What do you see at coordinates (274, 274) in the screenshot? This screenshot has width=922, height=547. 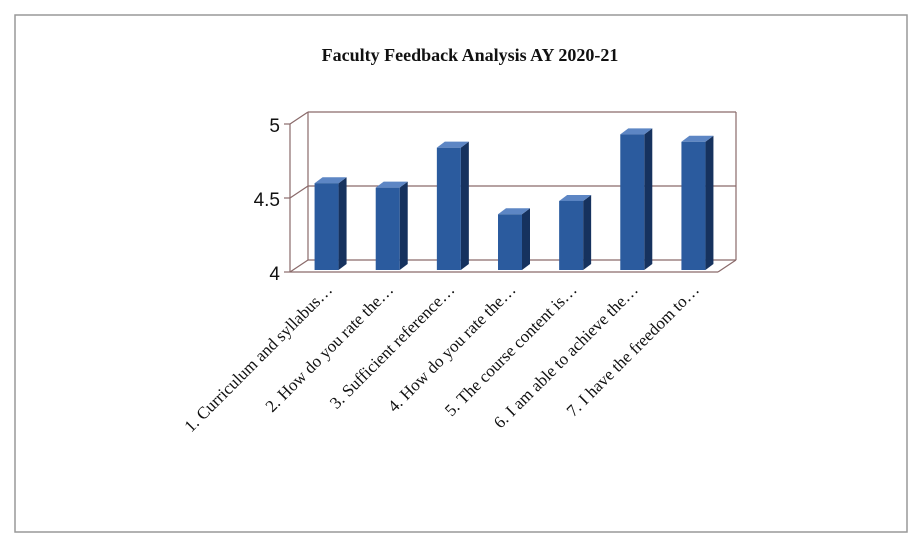 I see `y-tick-label: 4` at bounding box center [274, 274].